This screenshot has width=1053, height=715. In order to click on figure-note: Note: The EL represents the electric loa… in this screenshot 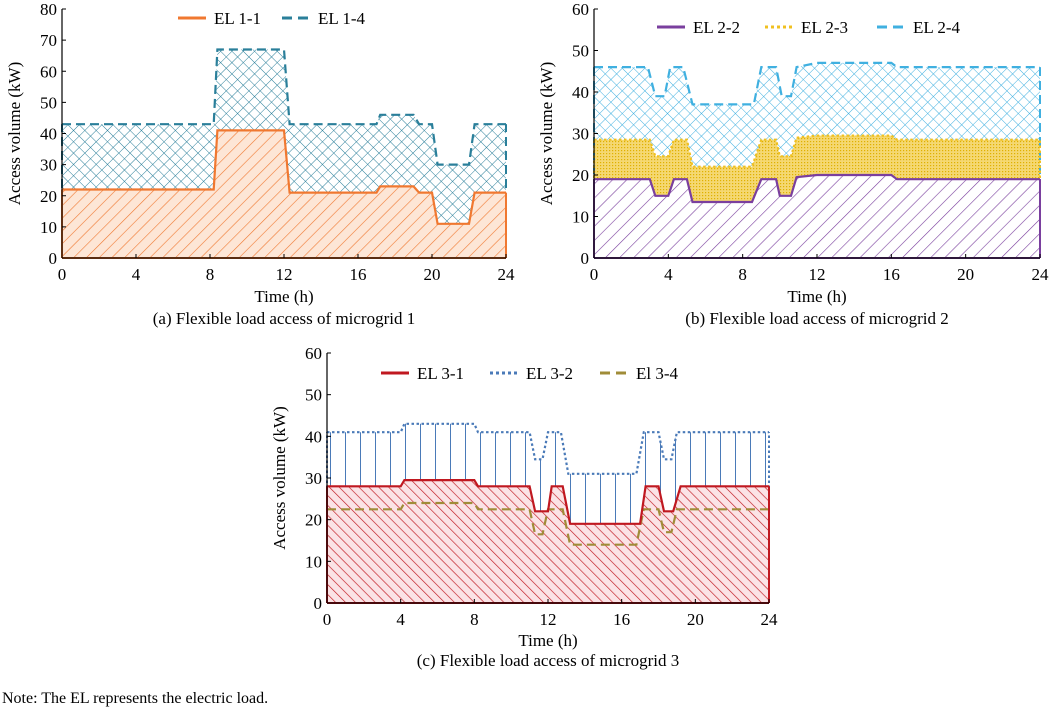, I will do `click(135, 698)`.